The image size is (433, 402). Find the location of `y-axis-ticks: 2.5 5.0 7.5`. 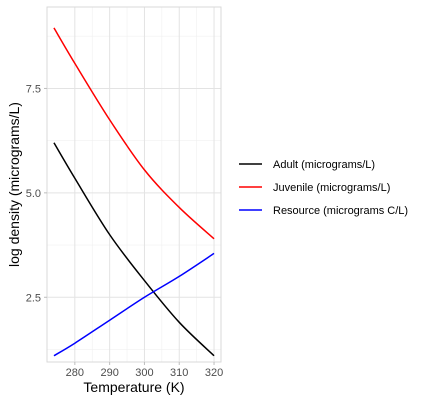

y-axis-ticks: 2.5 5.0 7.5 is located at coordinates (36, 193).